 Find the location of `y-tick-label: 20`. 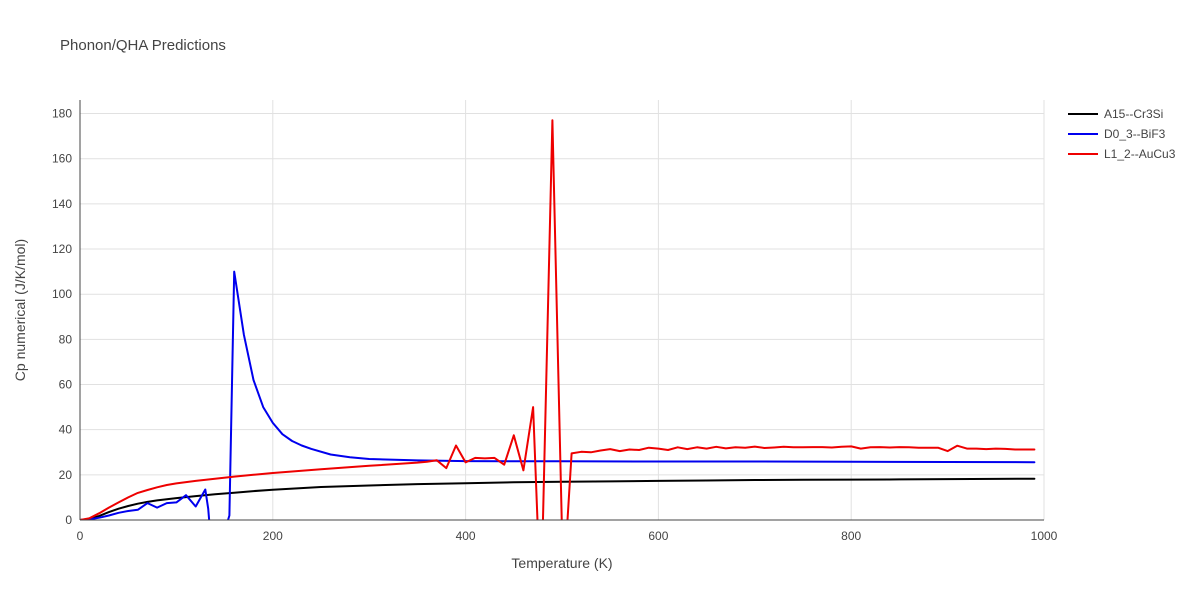

y-tick-label: 20 is located at coordinates (66, 475).